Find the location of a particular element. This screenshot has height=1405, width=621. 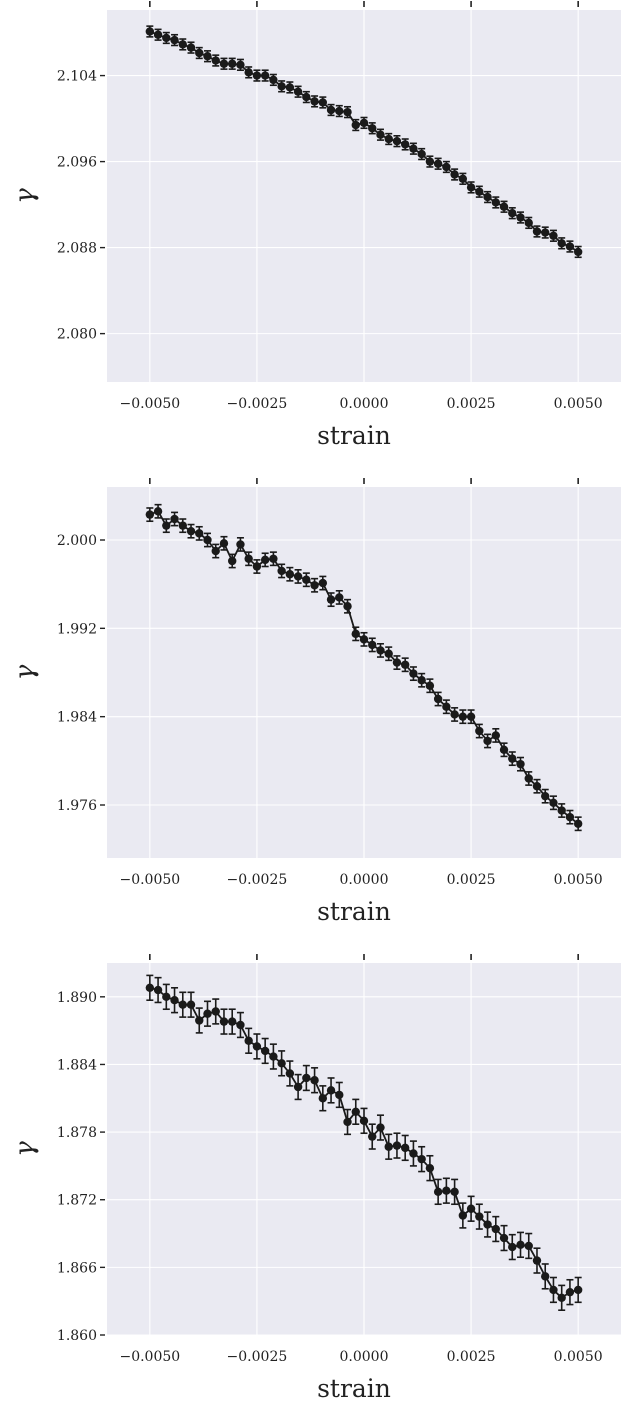

y-tick-label: 1.860 is located at coordinates (77, 1336).